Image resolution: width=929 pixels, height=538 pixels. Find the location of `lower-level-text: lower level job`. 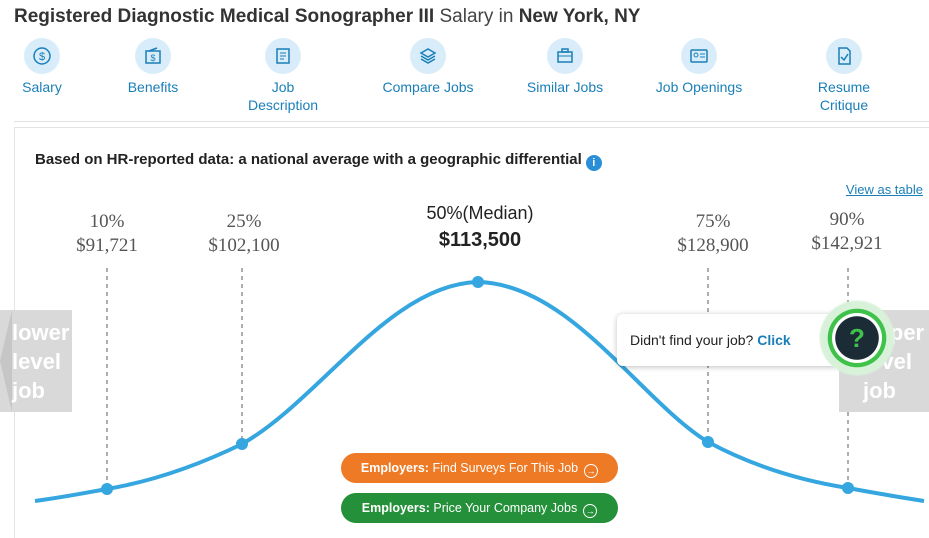

lower-level-text: lower level job is located at coordinates (40, 361).